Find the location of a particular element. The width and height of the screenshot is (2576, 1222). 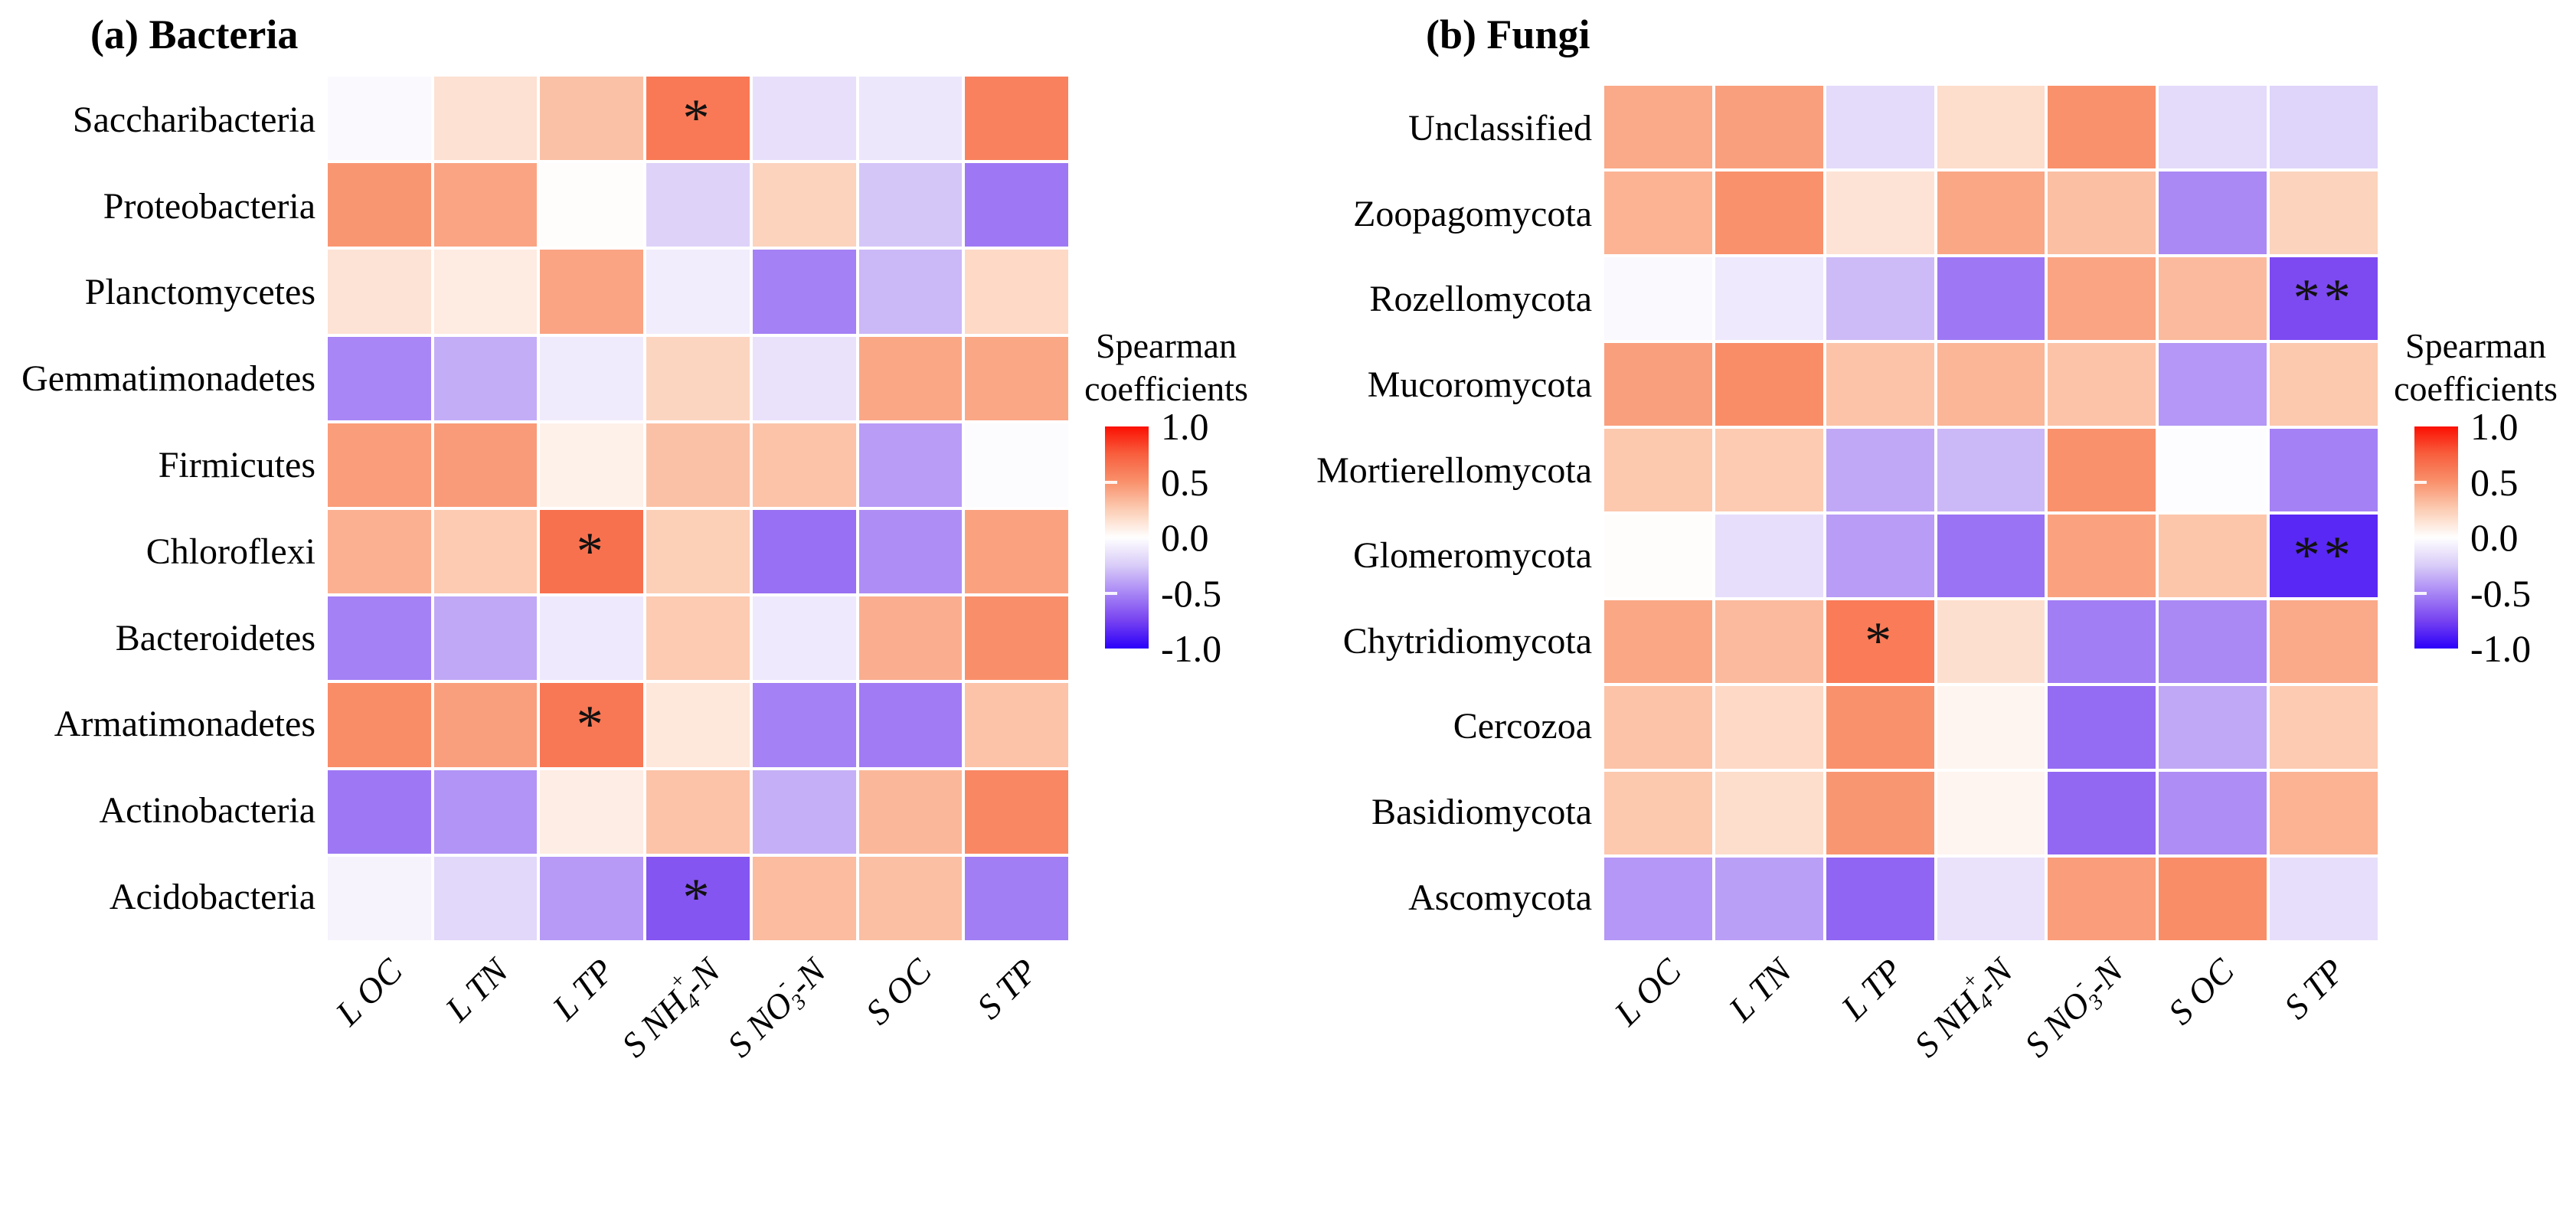

row-label: Rozellomycota is located at coordinates (1480, 299).